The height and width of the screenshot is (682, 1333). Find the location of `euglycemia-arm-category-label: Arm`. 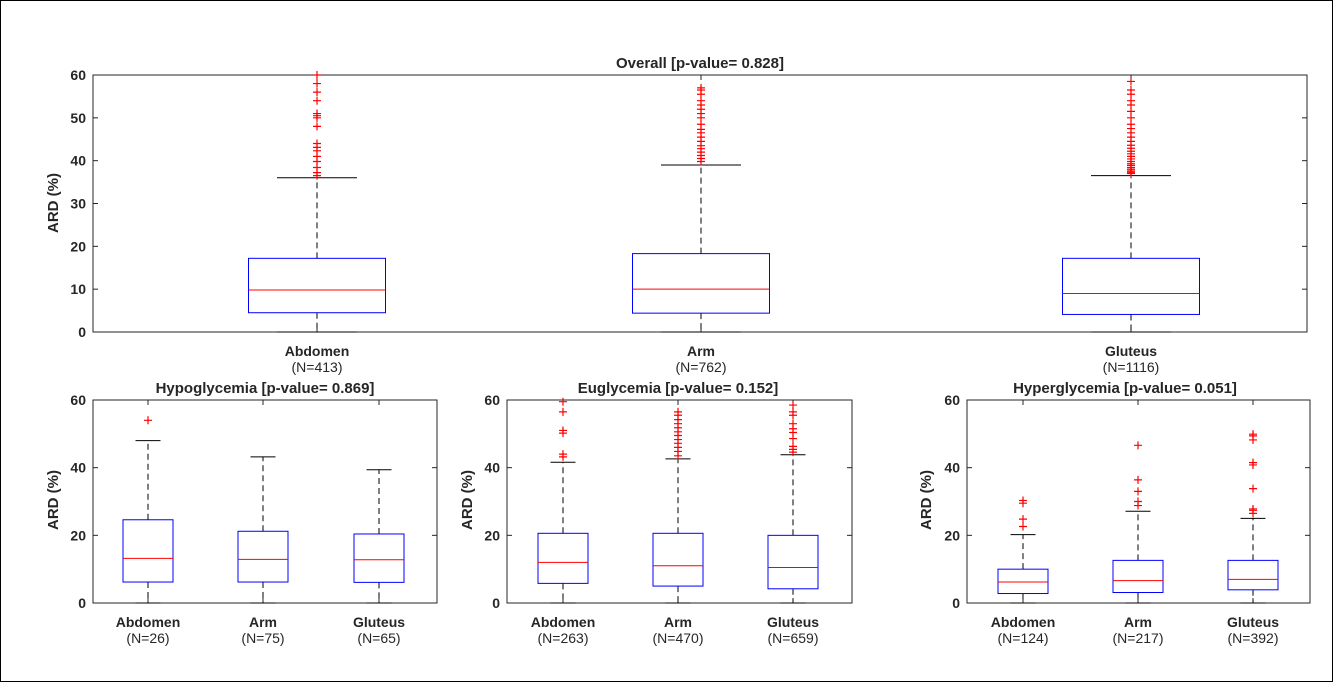

euglycemia-arm-category-label: Arm is located at coordinates (678, 622).